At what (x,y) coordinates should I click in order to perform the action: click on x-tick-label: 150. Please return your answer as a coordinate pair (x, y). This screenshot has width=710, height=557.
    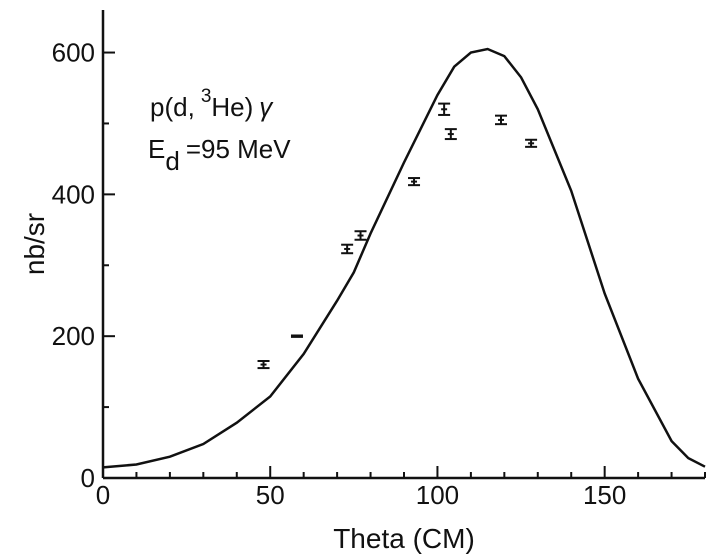
    Looking at the image, I should click on (604, 495).